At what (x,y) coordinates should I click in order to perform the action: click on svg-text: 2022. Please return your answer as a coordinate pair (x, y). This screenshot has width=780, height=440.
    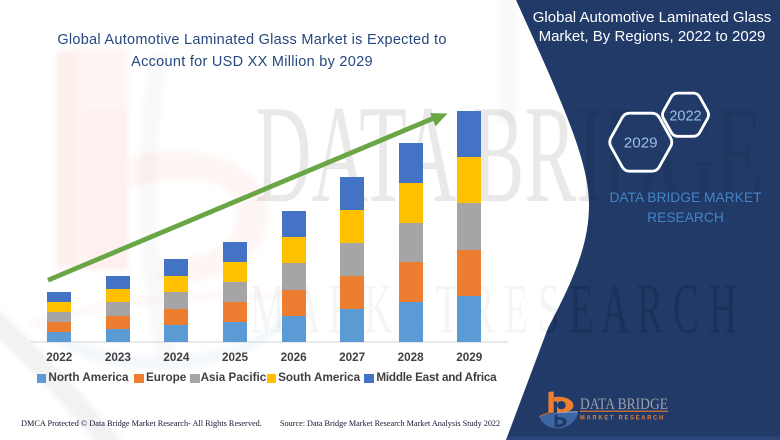
    Looking at the image, I should click on (685, 116).